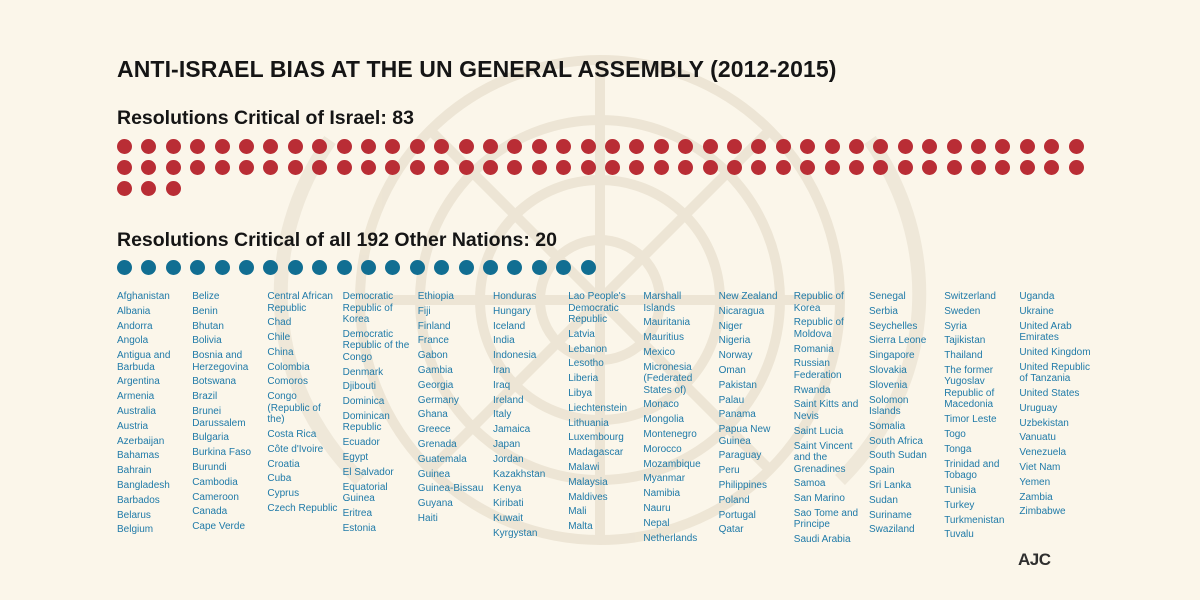  What do you see at coordinates (366, 422) in the screenshot?
I see `country-name: Dominican Republic` at bounding box center [366, 422].